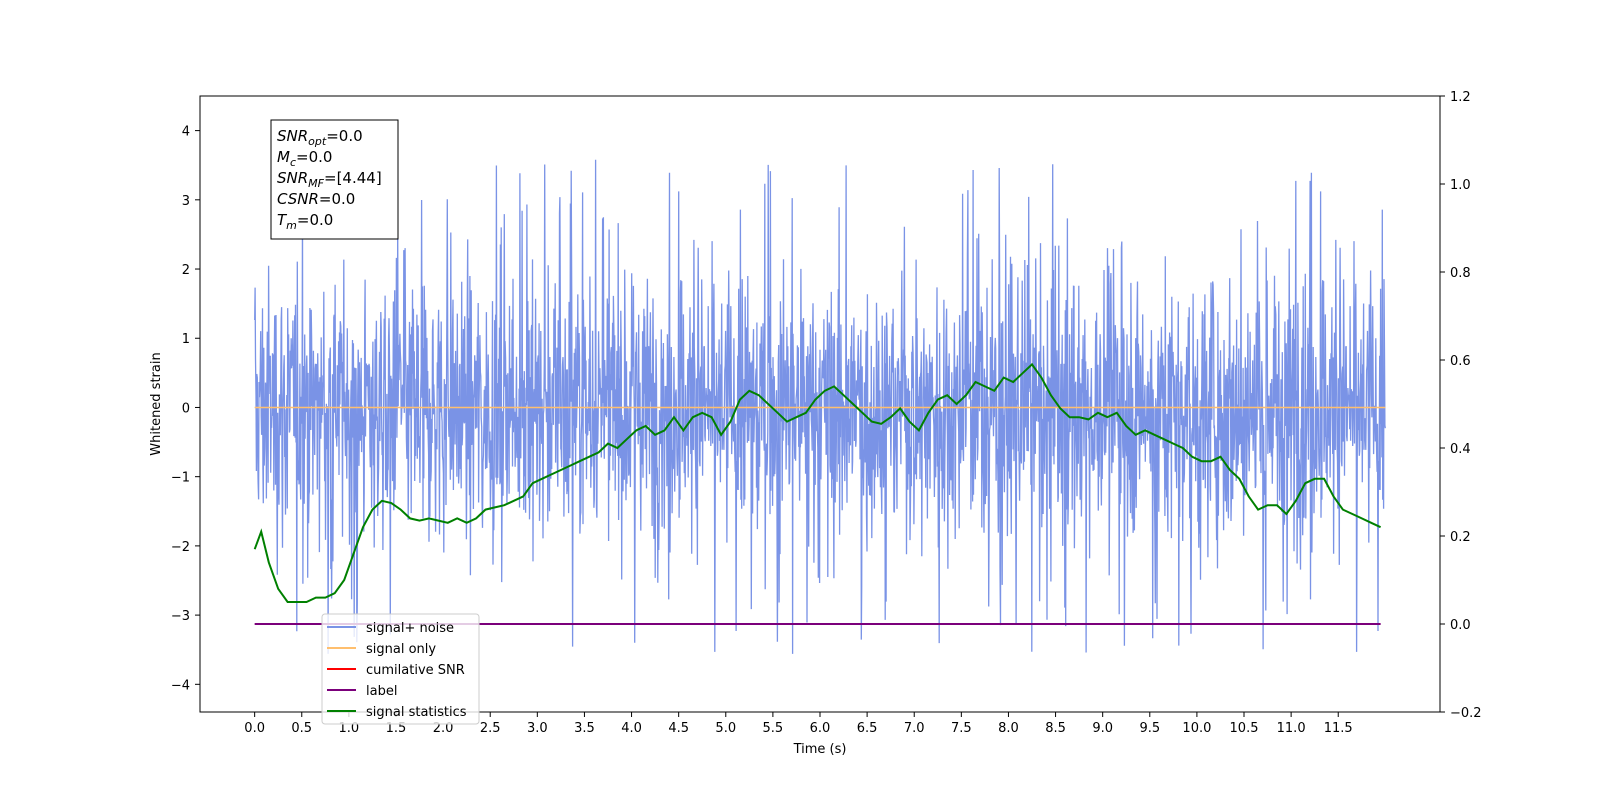 The width and height of the screenshot is (1600, 800). I want to click on x-tick-label: 1.0, so click(349, 728).